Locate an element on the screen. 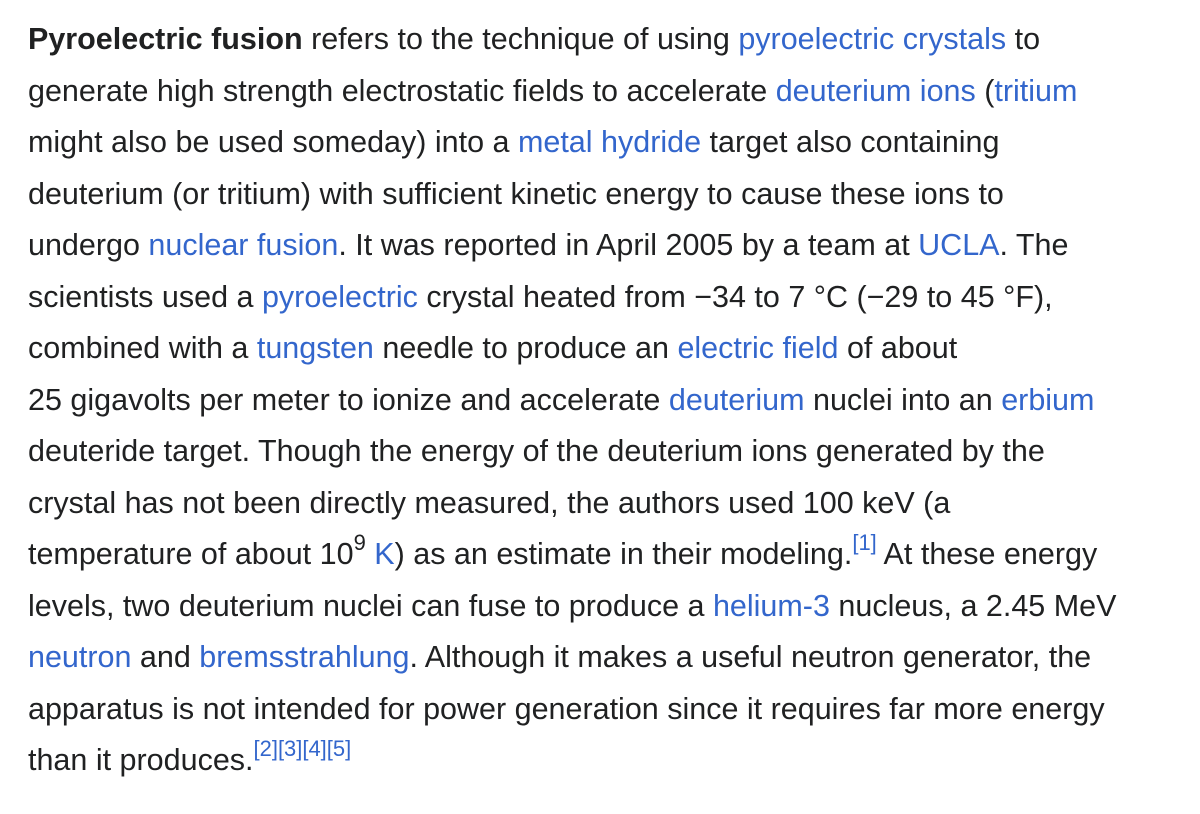 The width and height of the screenshot is (1200, 814). paragraph-text: and is located at coordinates (165, 657).